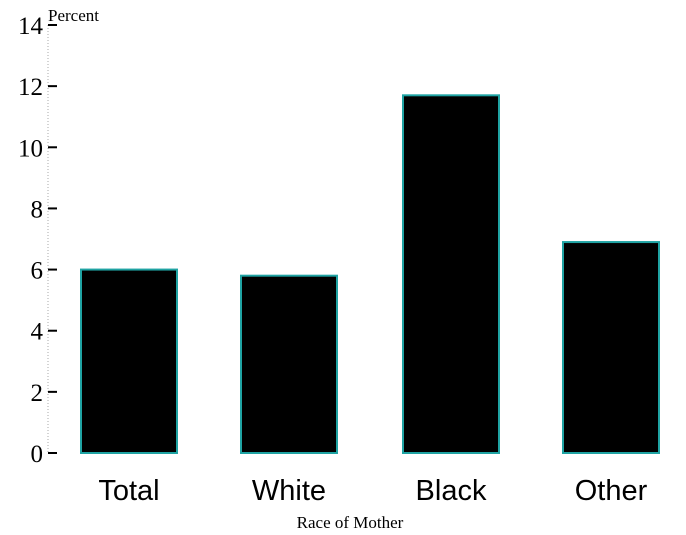 The width and height of the screenshot is (686, 535). I want to click on bar-total, so click(129, 361).